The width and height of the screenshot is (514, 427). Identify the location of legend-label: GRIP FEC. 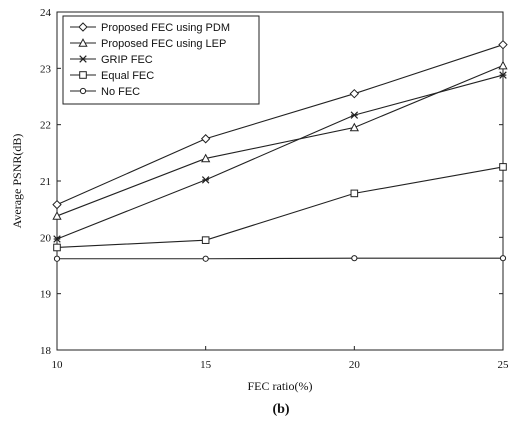
(127, 60).